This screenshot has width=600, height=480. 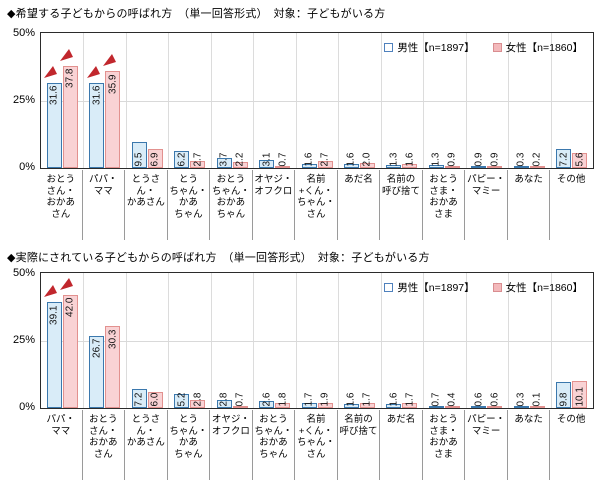 I want to click on category-label-8: あだ名, so click(x=400, y=445).